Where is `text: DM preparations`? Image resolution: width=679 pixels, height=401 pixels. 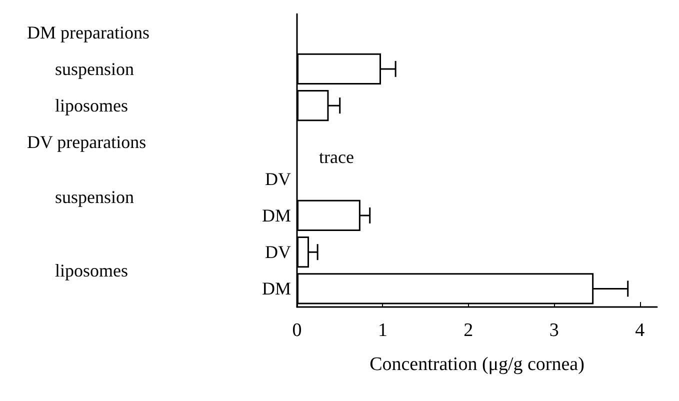 text: DM preparations is located at coordinates (88, 32).